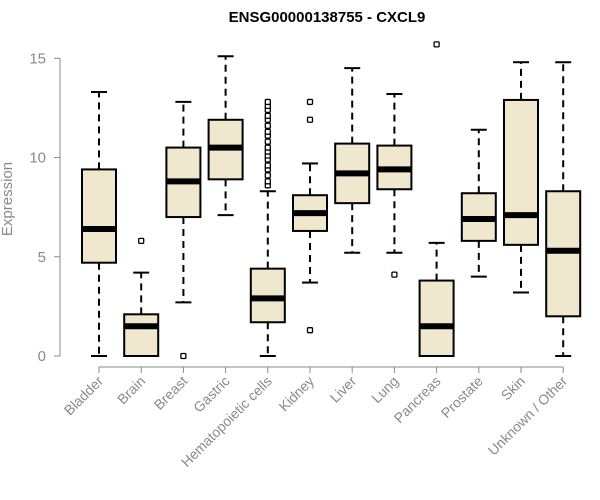 The height and width of the screenshot is (500, 600). What do you see at coordinates (384, 389) in the screenshot?
I see `x-tick-label: Lung` at bounding box center [384, 389].